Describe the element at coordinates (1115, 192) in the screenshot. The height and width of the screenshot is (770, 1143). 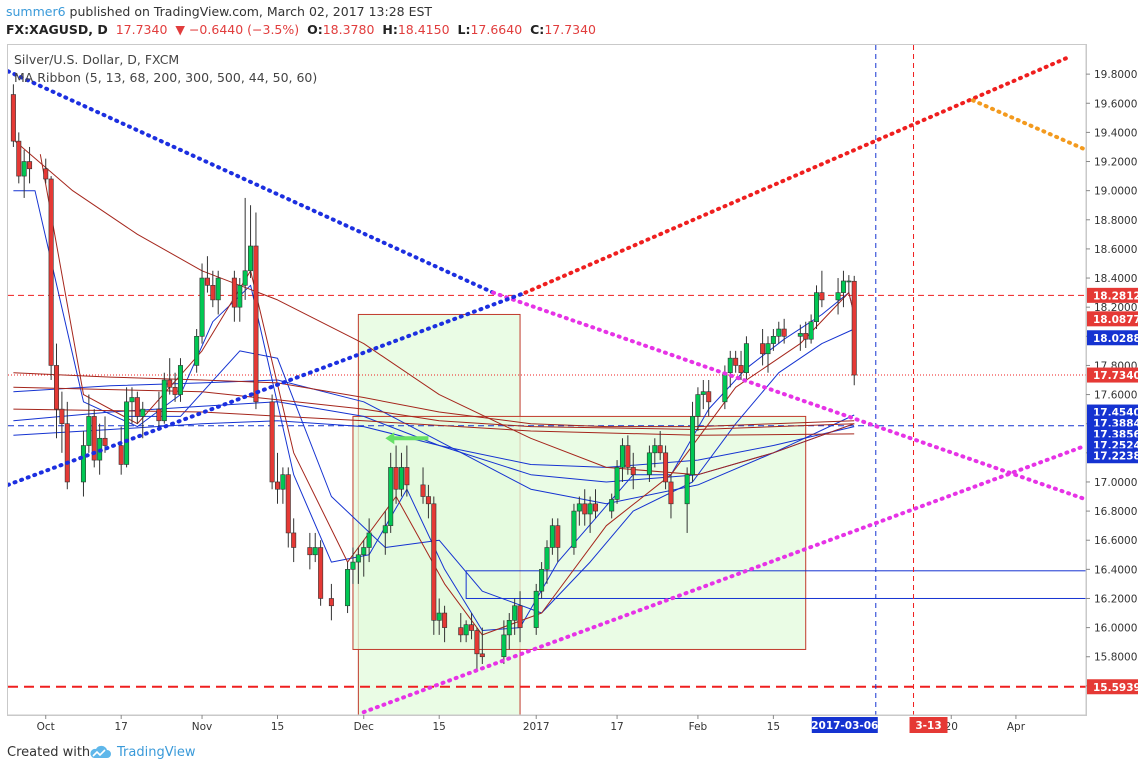
I see `y-tick-label-18: 19.0000` at that location.